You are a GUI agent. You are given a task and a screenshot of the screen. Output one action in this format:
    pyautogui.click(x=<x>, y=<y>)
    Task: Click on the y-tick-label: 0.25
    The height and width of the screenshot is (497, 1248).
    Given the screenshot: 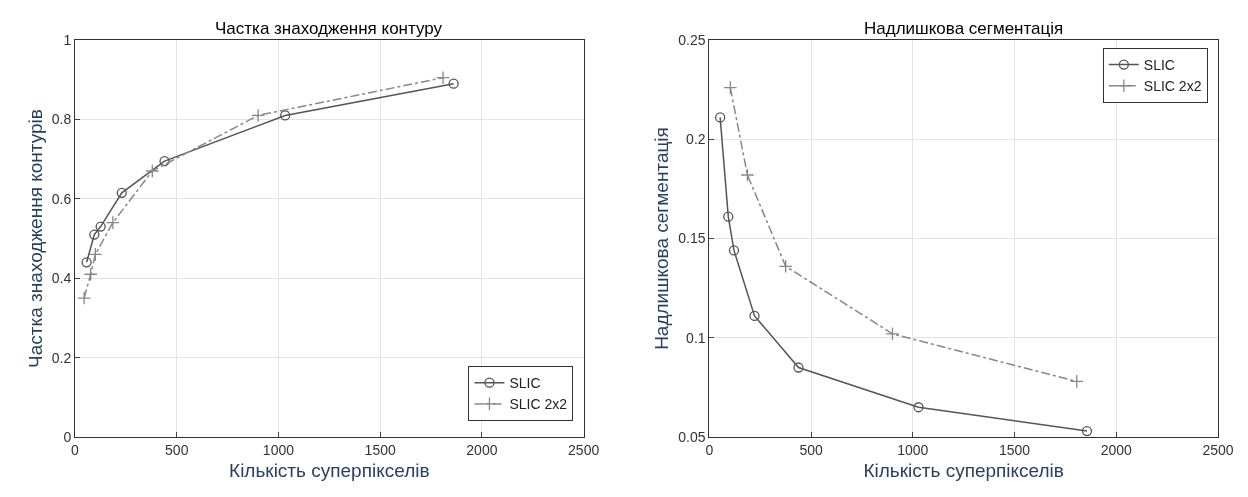 What is the action you would take?
    pyautogui.click(x=692, y=39)
    